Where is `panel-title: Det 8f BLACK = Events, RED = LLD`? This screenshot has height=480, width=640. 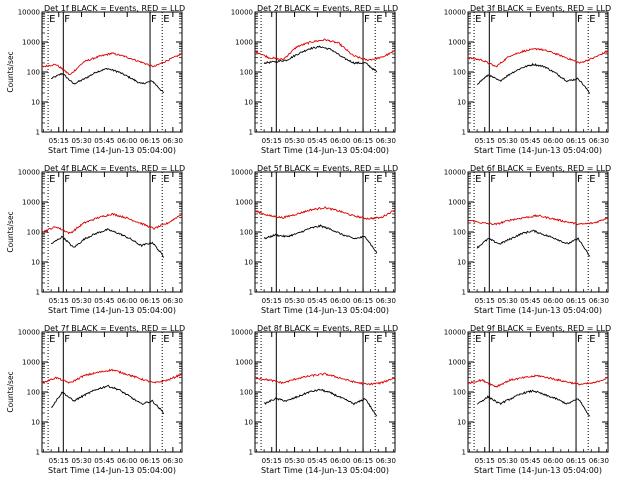 panel-title: Det 8f BLACK = Events, RED = LLD is located at coordinates (327, 328).